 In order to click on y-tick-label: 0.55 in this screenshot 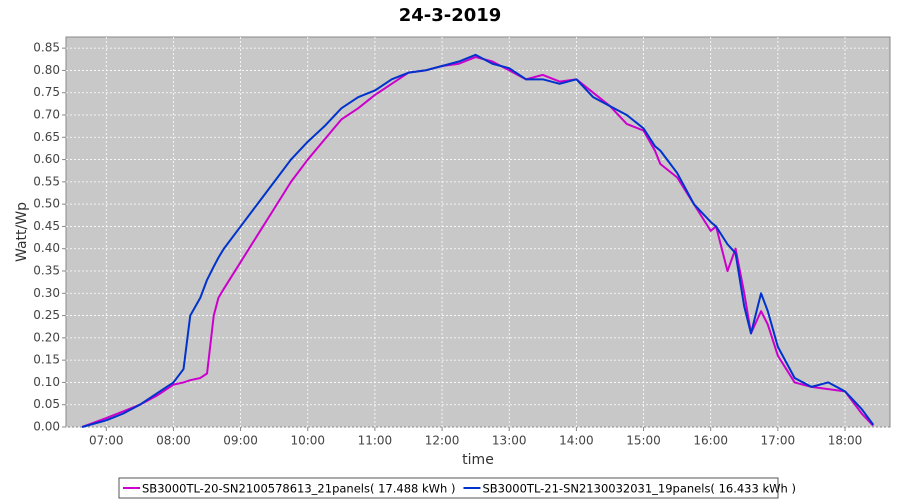, I will do `click(46, 181)`.